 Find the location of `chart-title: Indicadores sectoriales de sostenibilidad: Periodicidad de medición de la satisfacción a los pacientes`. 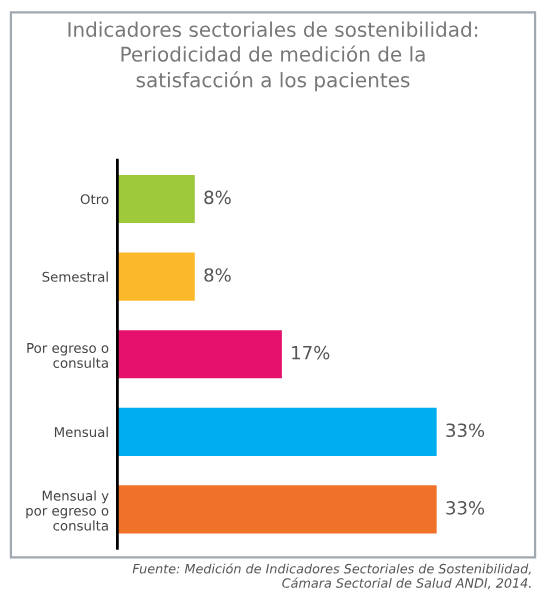

chart-title: Indicadores sectoriales de sostenibilidad: Periodicidad de medición de la satisfacción a los pacientes is located at coordinates (273, 56).